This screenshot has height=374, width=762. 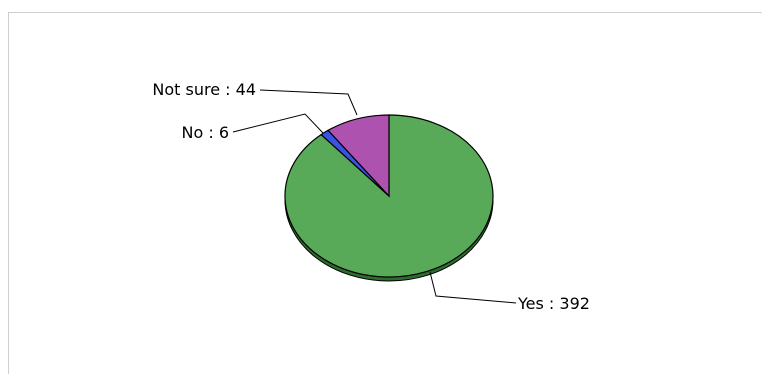 I want to click on pie-slice-not-sure, so click(x=358, y=156).